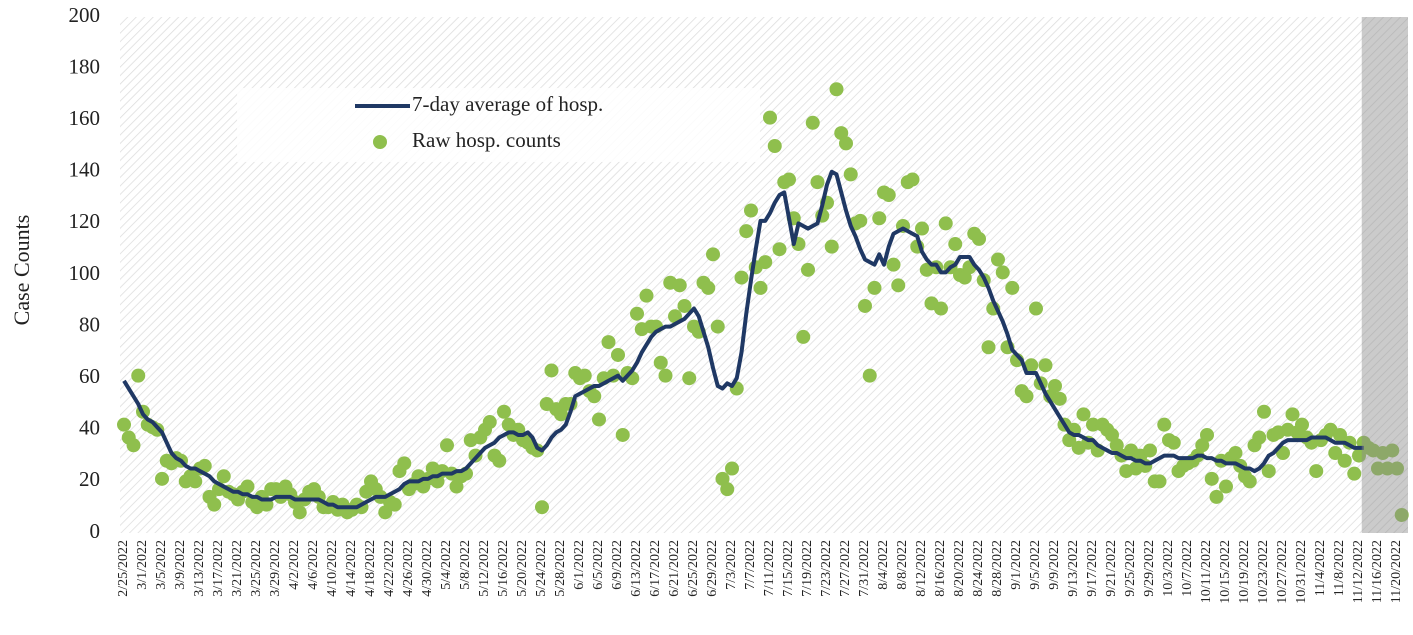  Describe the element at coordinates (237, 568) in the screenshot. I see `x-tick-label: 3/21/2022` at that location.